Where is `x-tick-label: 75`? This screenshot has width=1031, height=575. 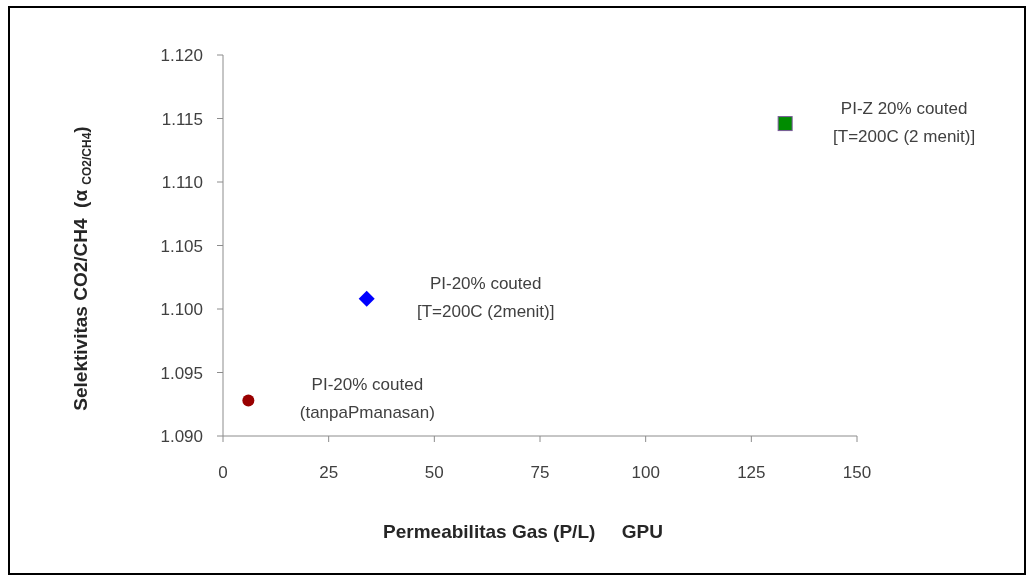
x-tick-label: 75 is located at coordinates (540, 473).